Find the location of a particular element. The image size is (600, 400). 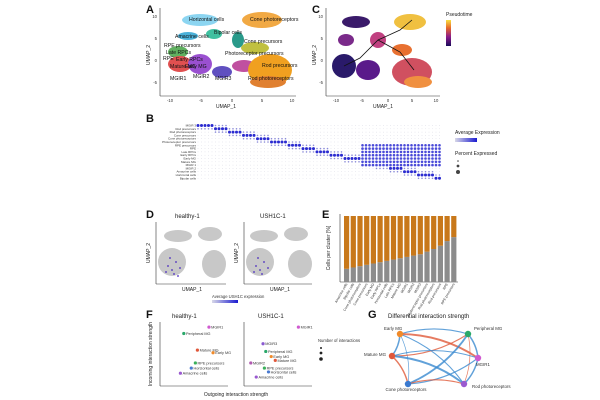

dotplot-row-label: MGIR 3 is located at coordinates (191, 126).